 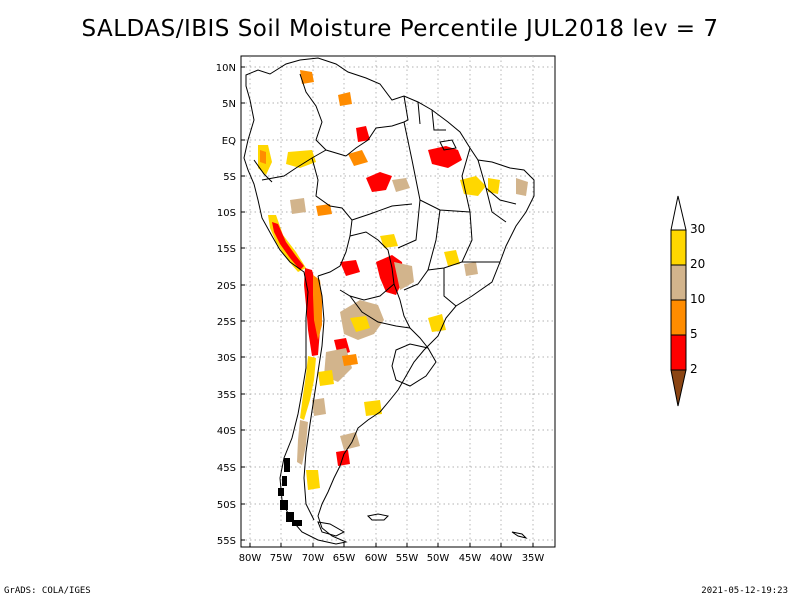 I want to click on border-guyanas, so click(x=424, y=113).